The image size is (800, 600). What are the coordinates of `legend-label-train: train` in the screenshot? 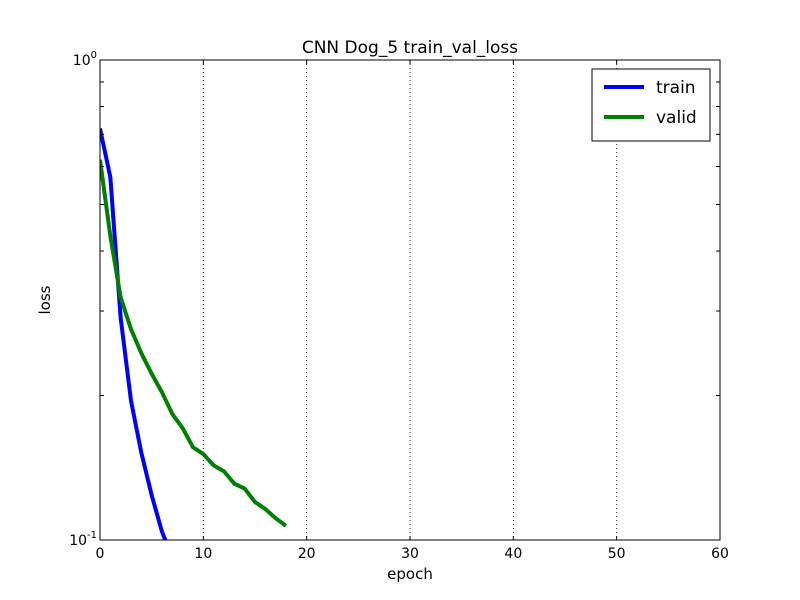 It's located at (676, 88).